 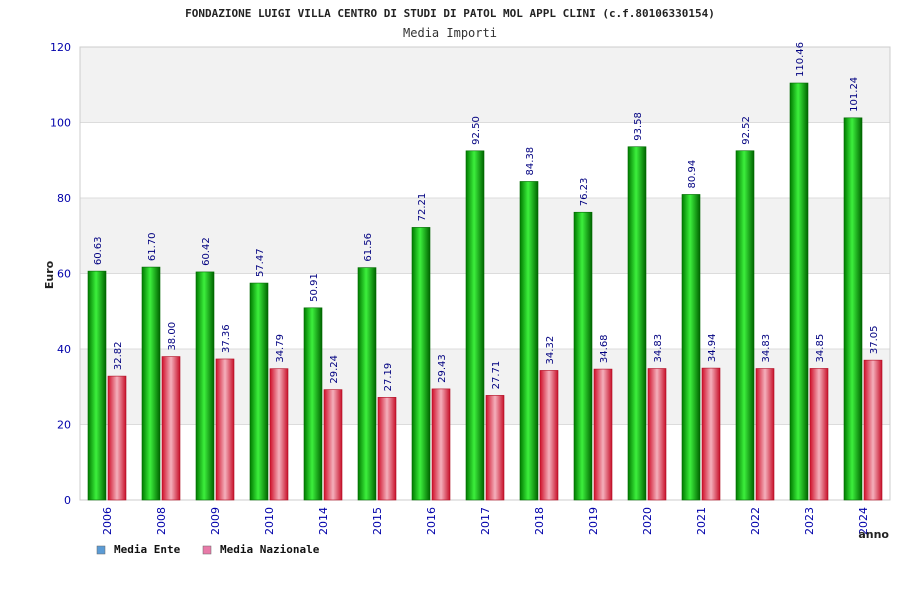 What do you see at coordinates (60, 47) in the screenshot?
I see `y-tick-label: 120` at bounding box center [60, 47].